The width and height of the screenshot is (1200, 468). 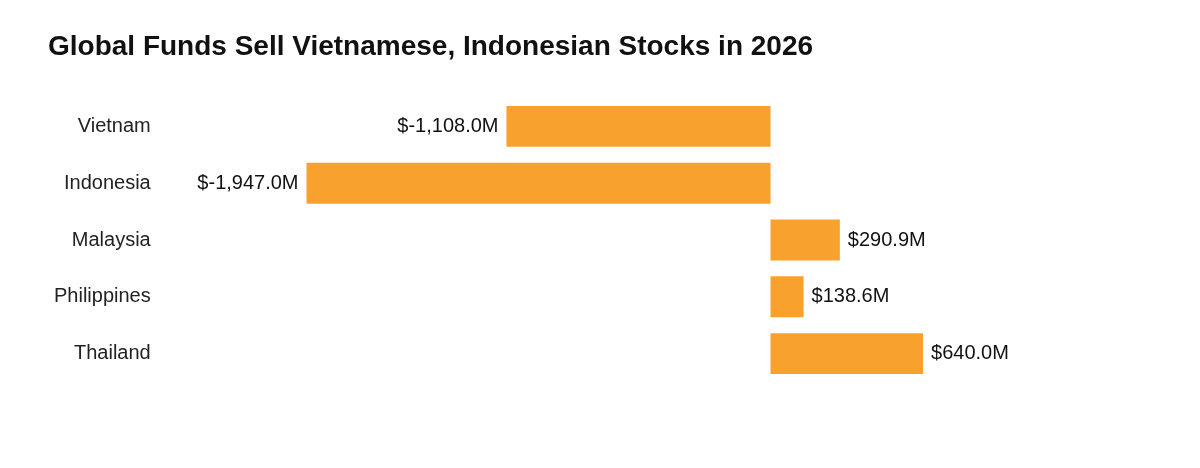 I want to click on data-label: $138.6M, so click(x=850, y=295).